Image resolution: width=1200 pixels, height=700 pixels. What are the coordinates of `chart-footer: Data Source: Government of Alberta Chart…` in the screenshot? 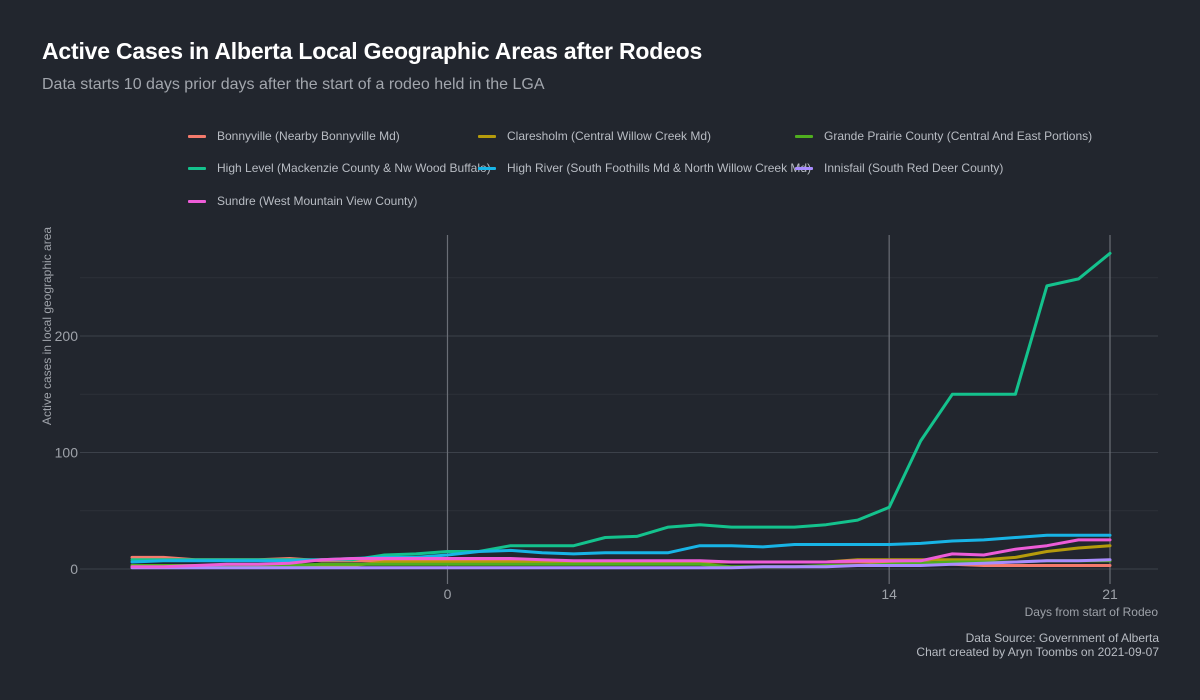 It's located at (1037, 645).